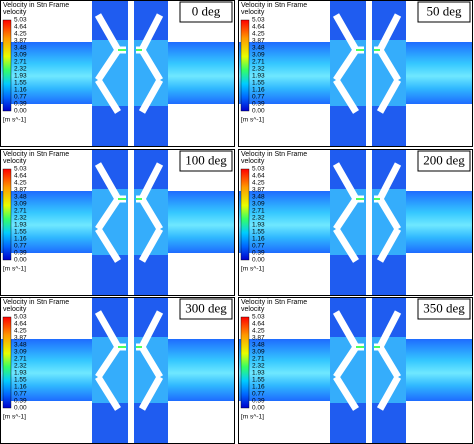  I want to click on angle-label: 350 deg, so click(444, 307).